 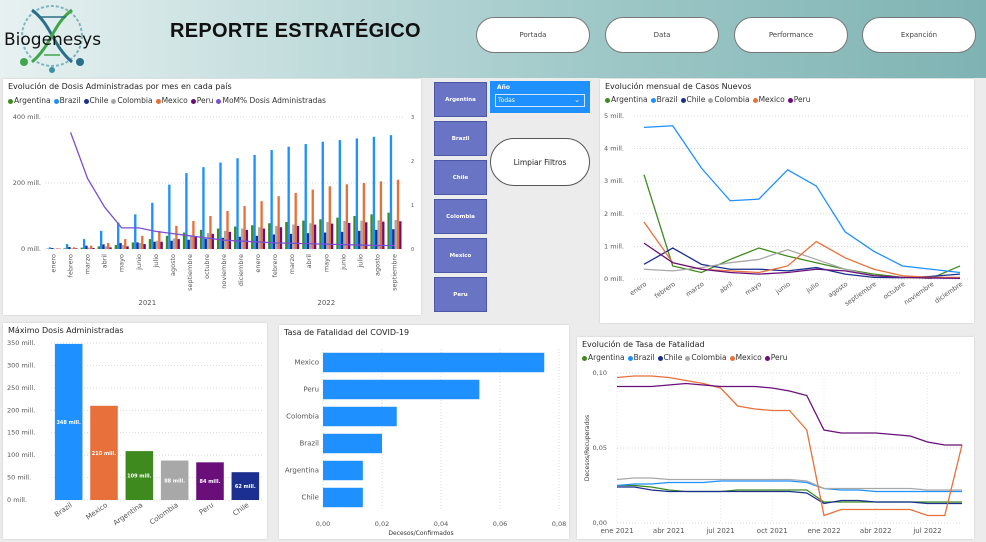 I want to click on y-tick-label: 5 mill., so click(x=614, y=116).